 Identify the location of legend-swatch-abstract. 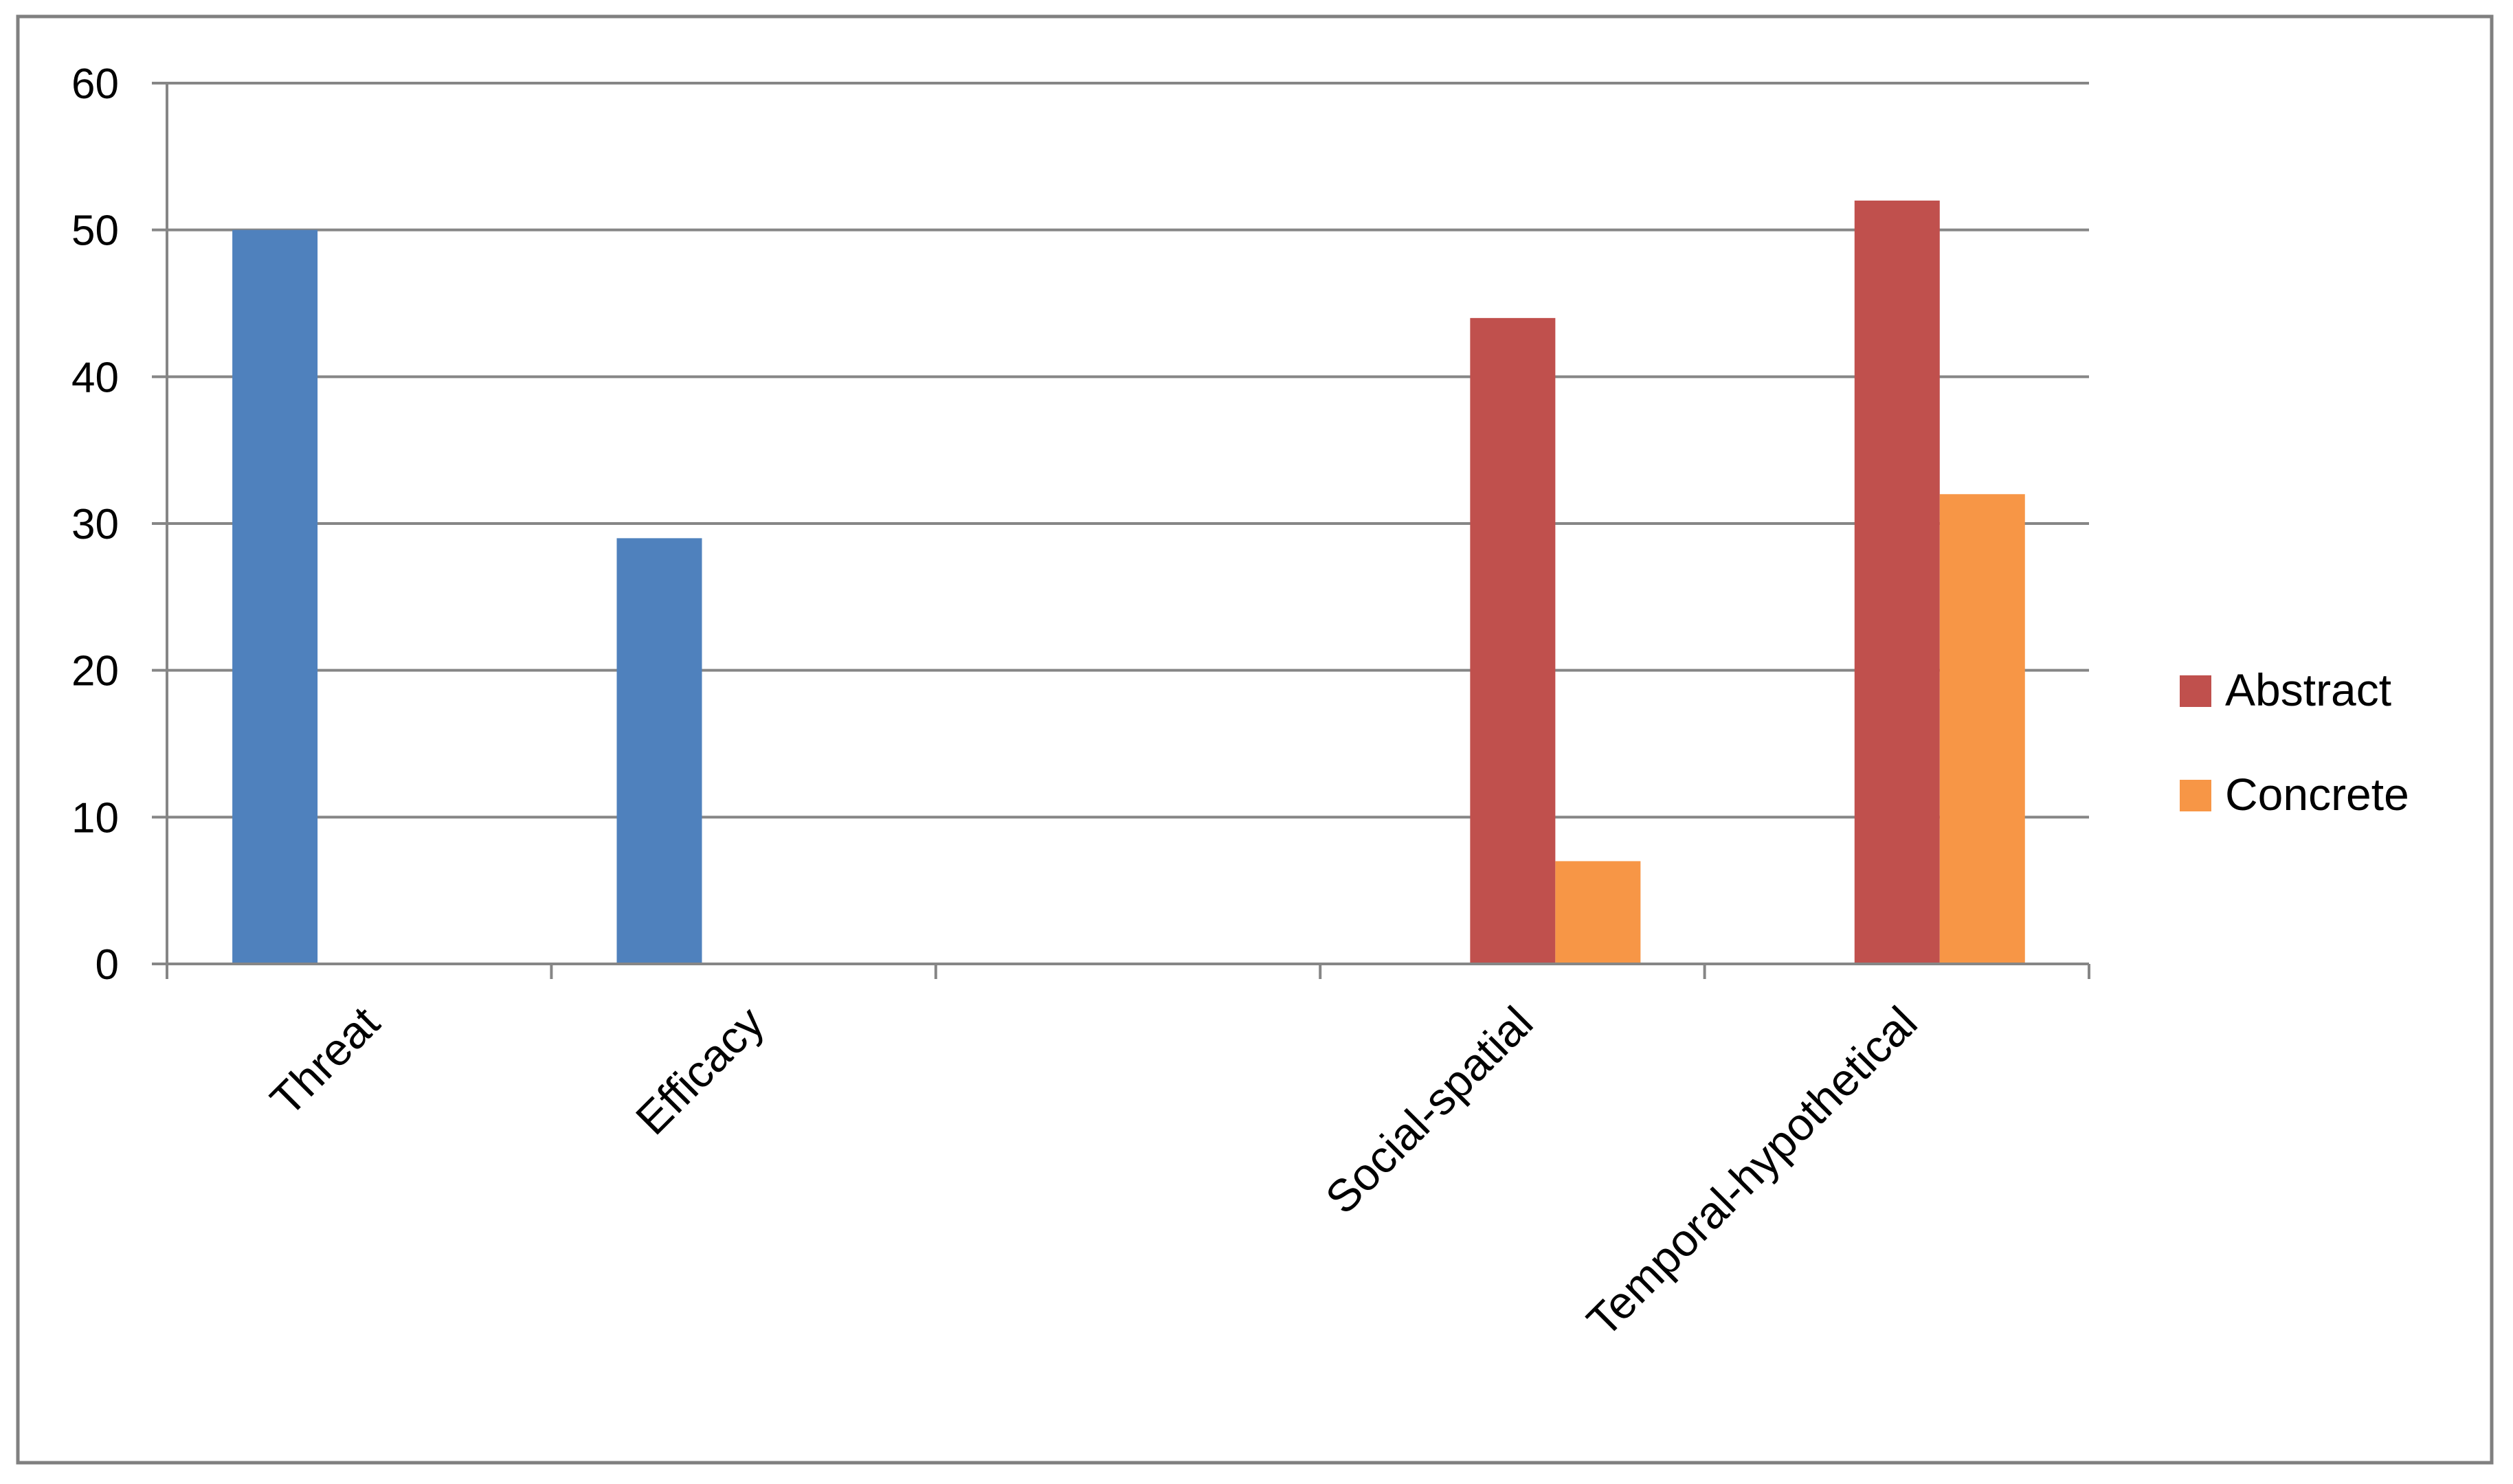
(2195, 691).